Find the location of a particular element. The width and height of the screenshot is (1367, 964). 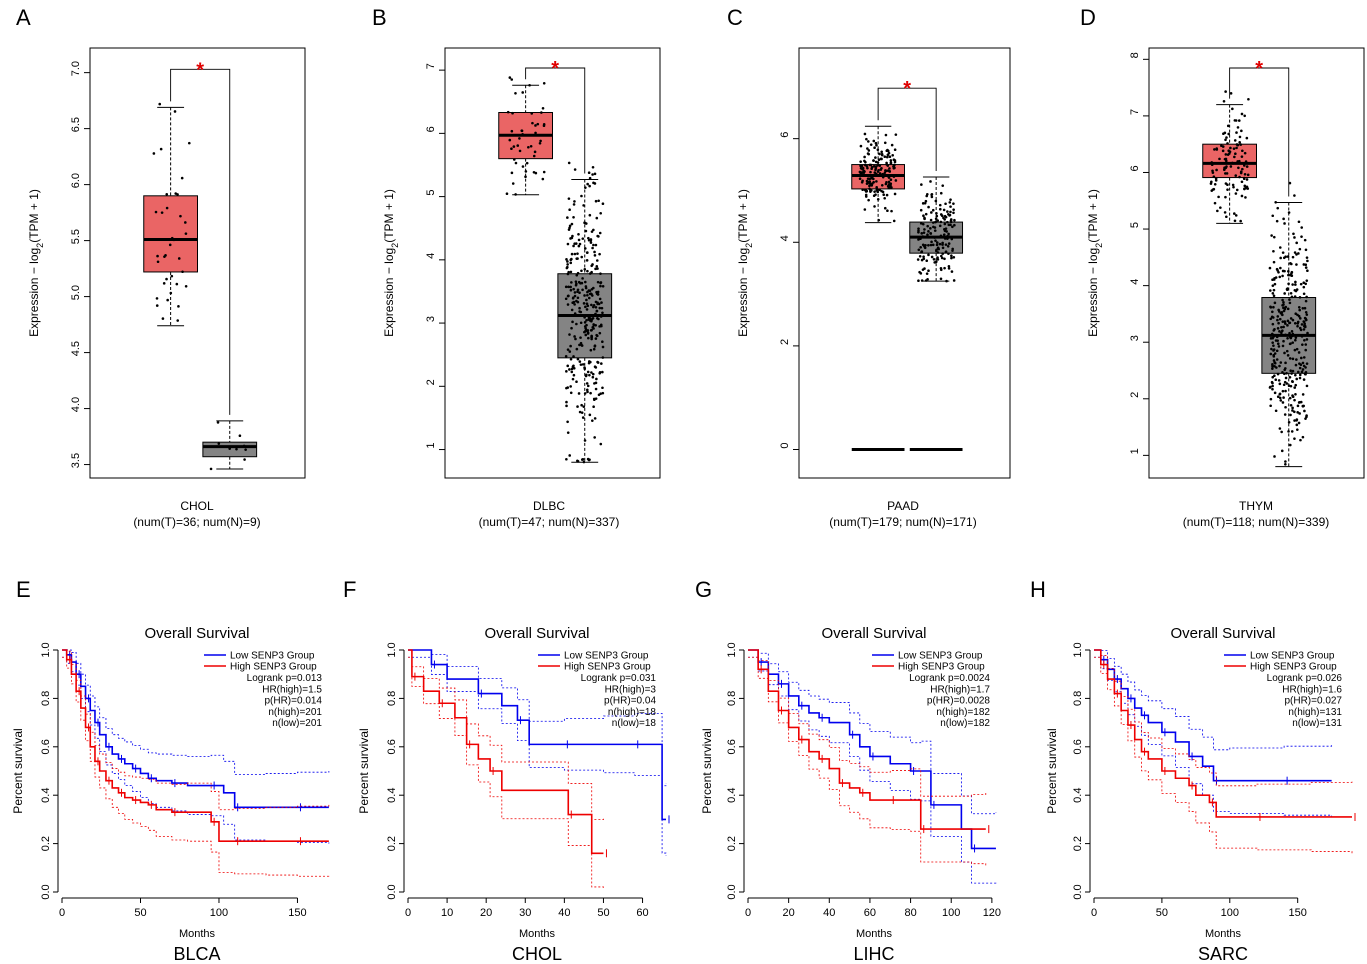

stat-label: n(high)=18 is located at coordinates (632, 712).